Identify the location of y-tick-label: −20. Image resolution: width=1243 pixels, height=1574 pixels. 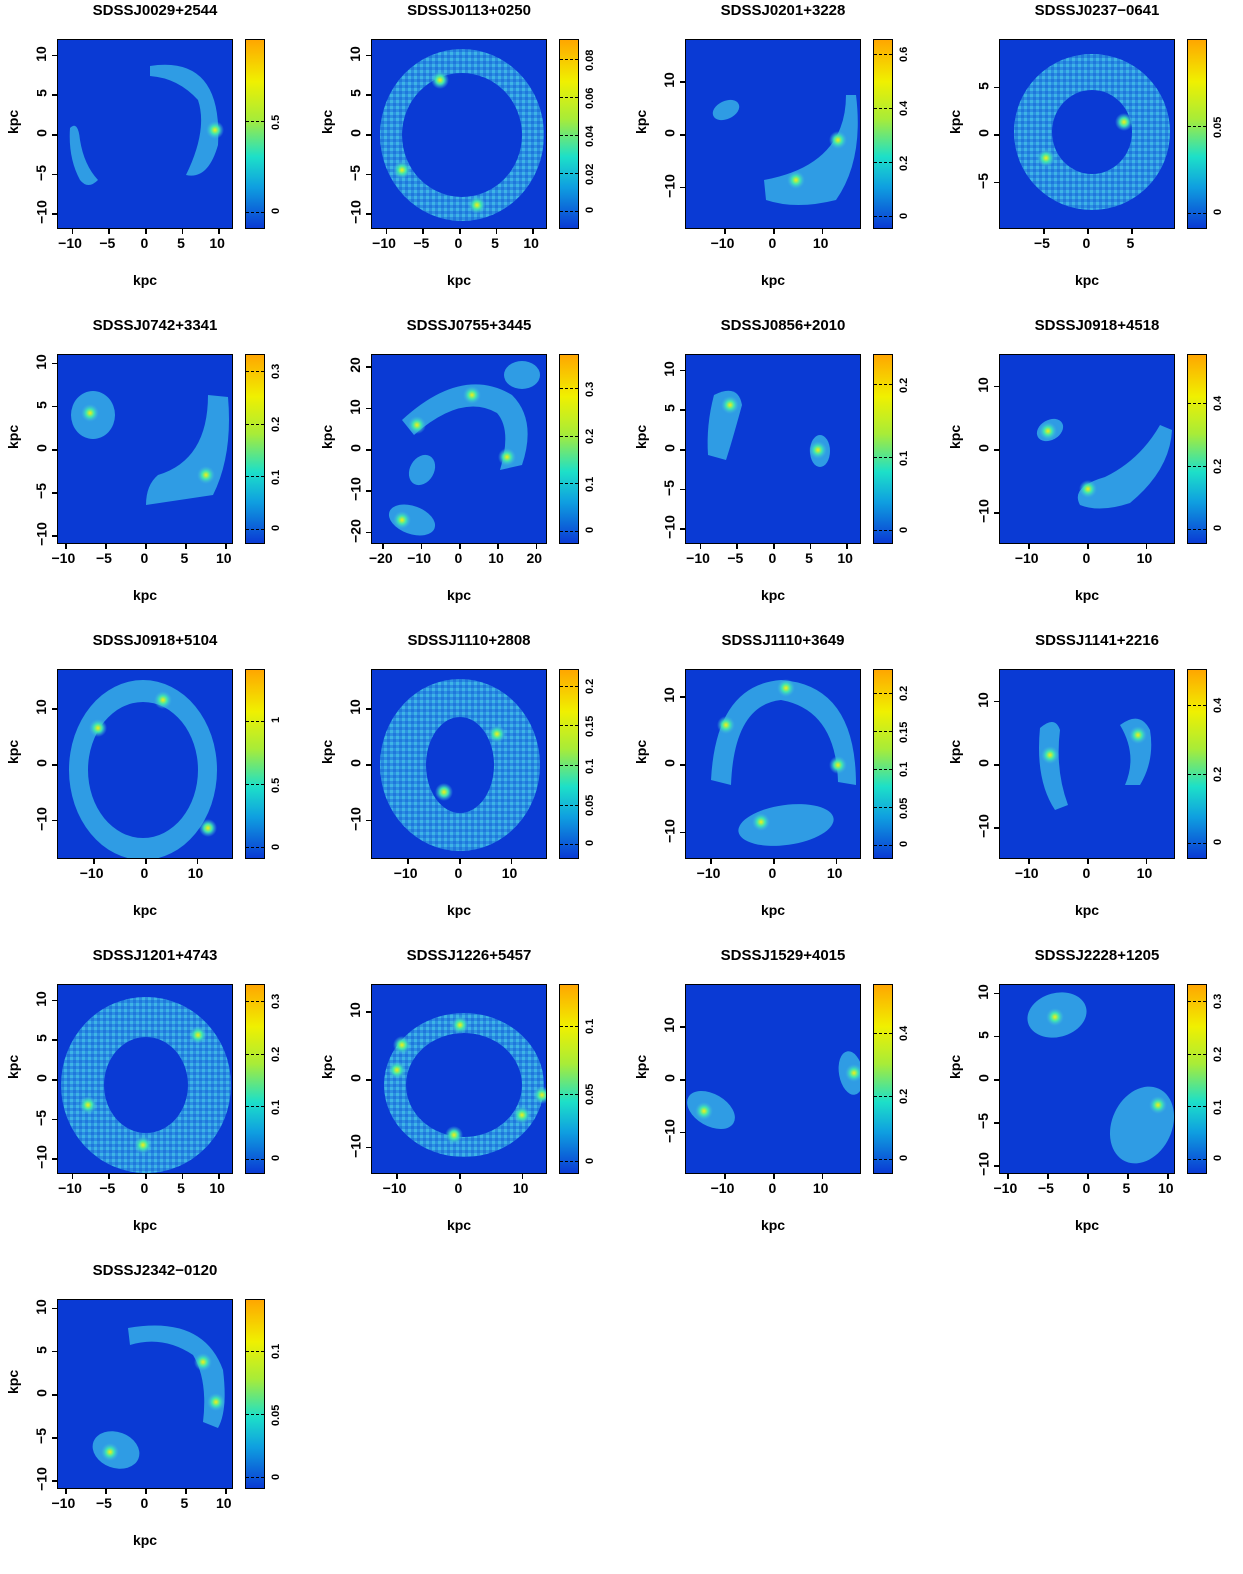
(355, 530).